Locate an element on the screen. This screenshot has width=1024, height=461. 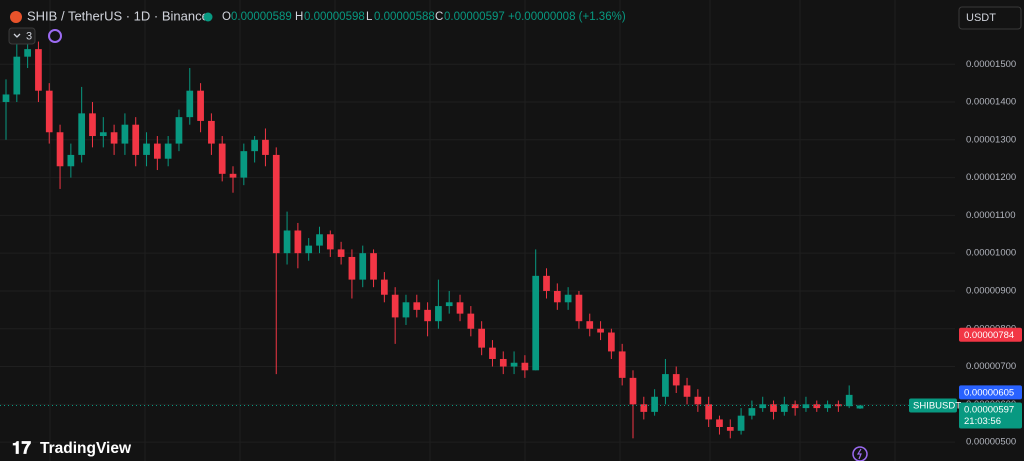
ohlc-value: 0.00000597 is located at coordinates (474, 17).